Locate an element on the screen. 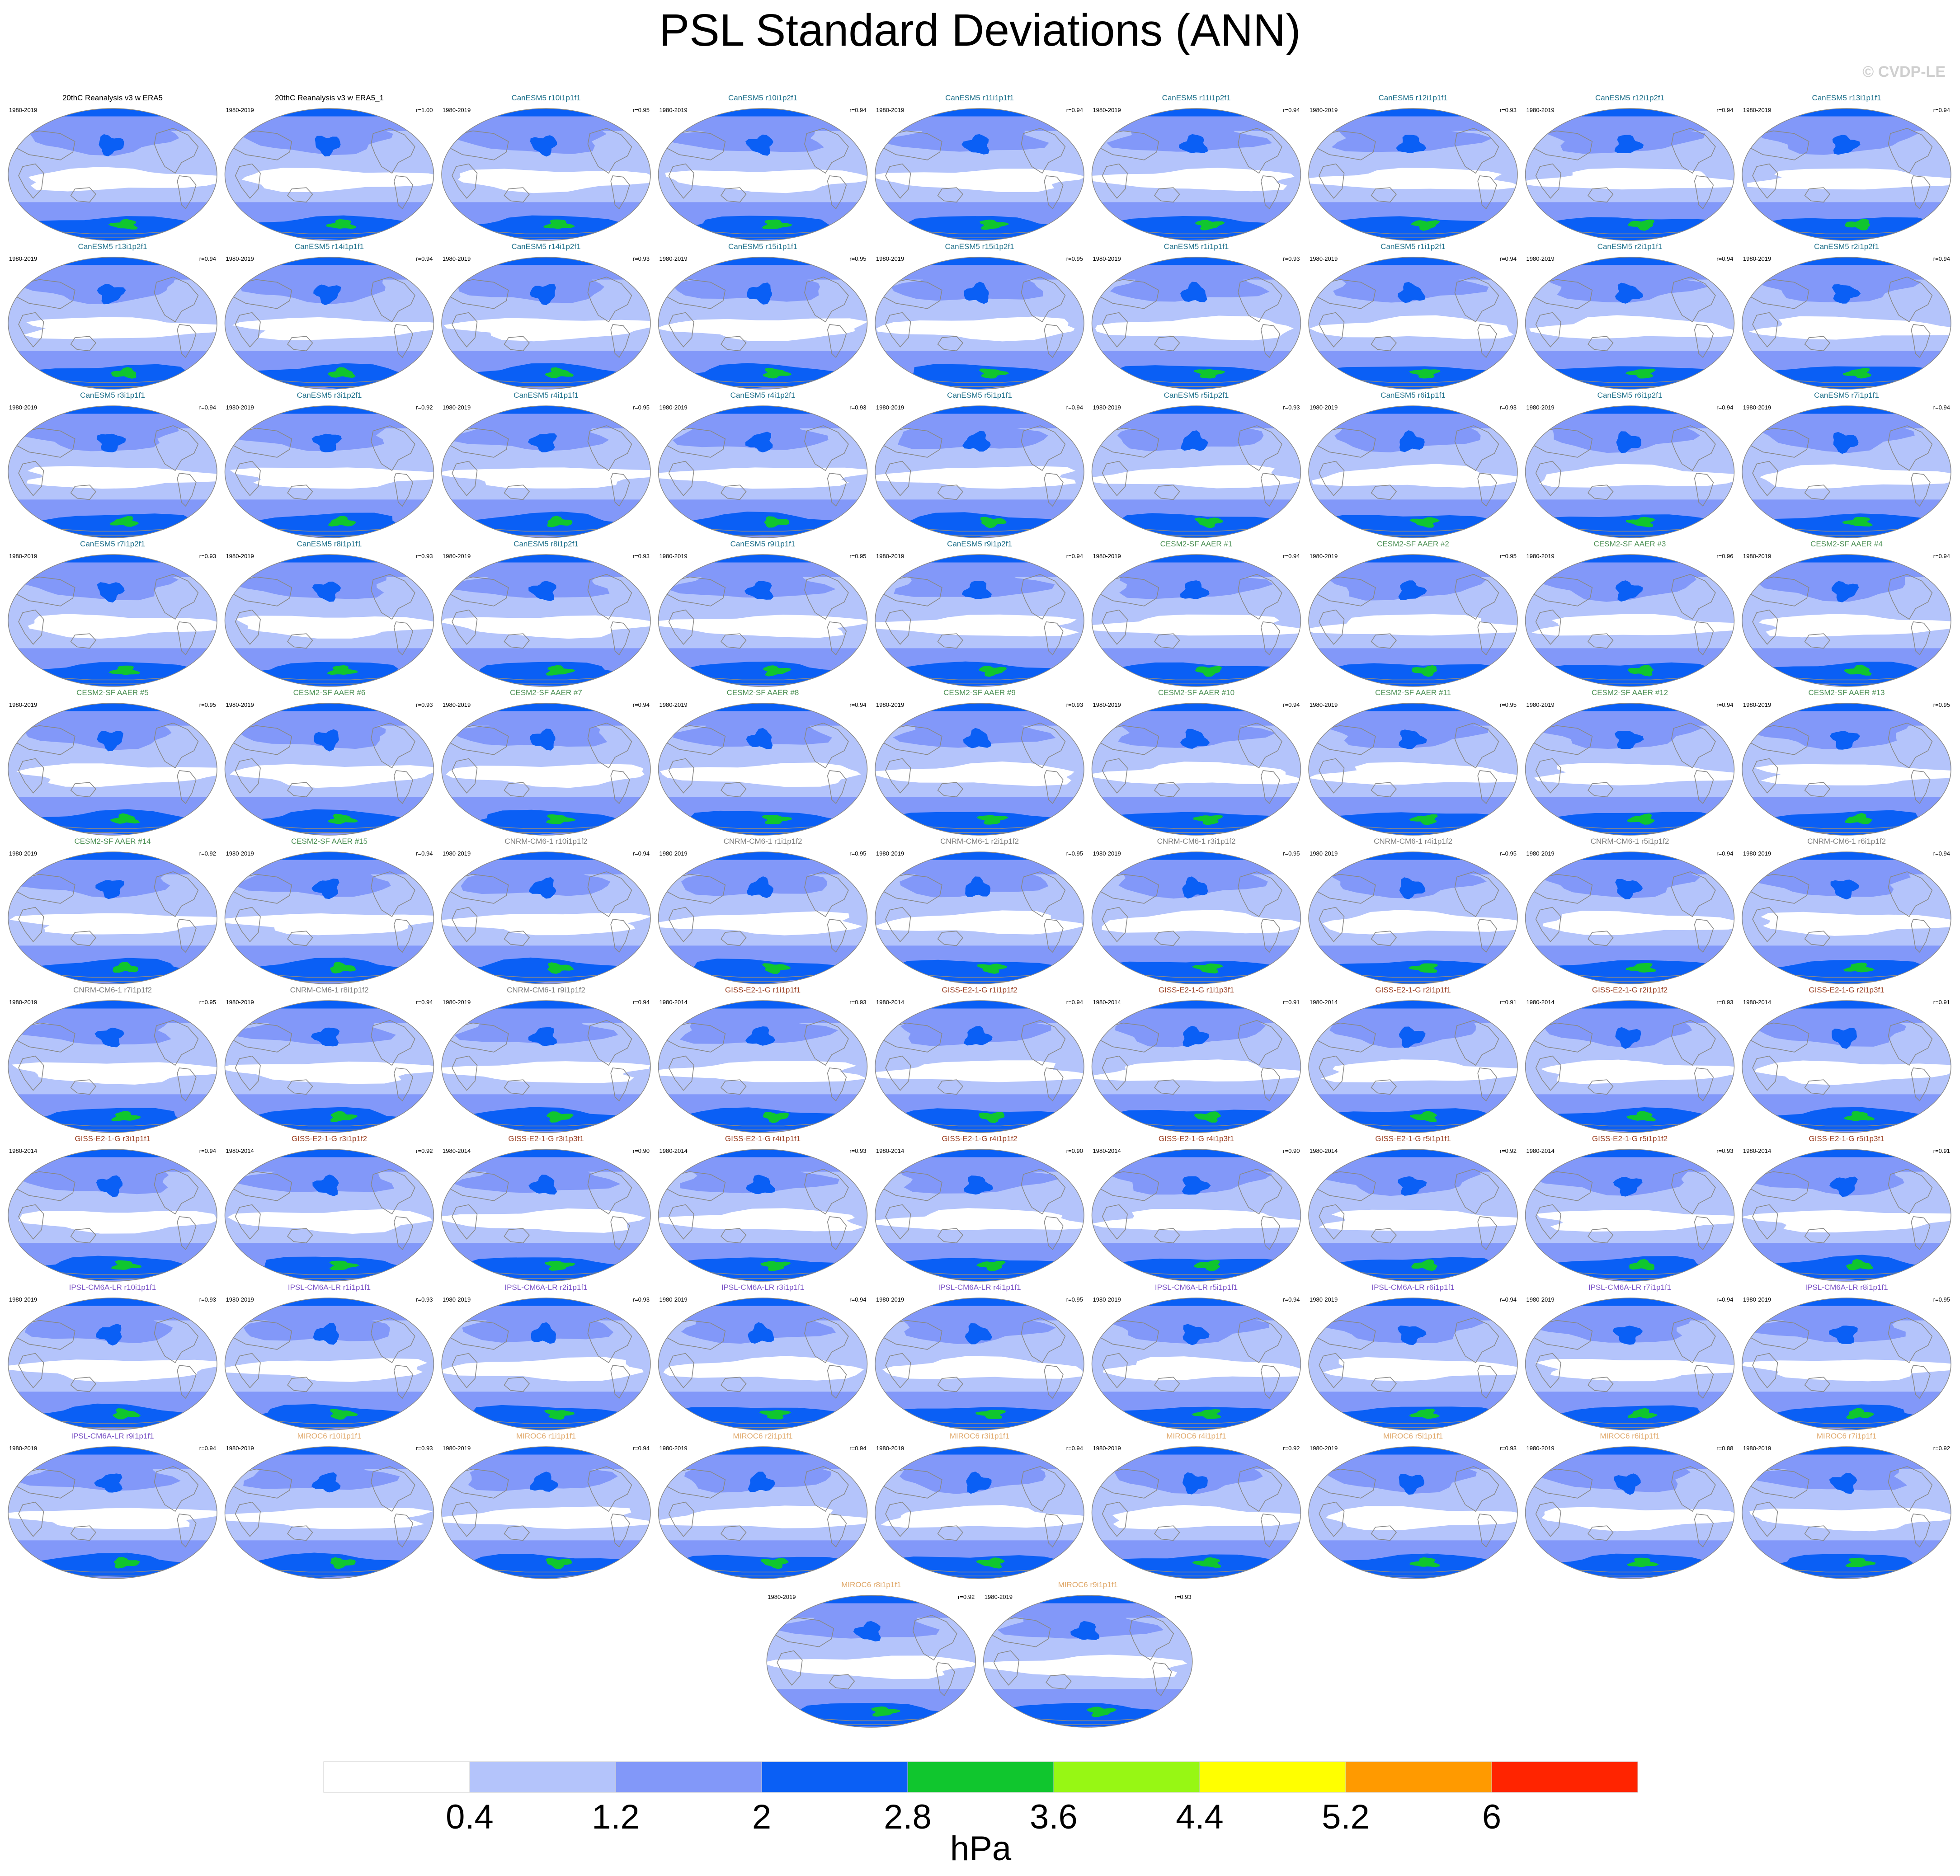 This screenshot has height=1876, width=1960. panel-title: MIROC6 r9i1p1f1 is located at coordinates (1088, 1584).